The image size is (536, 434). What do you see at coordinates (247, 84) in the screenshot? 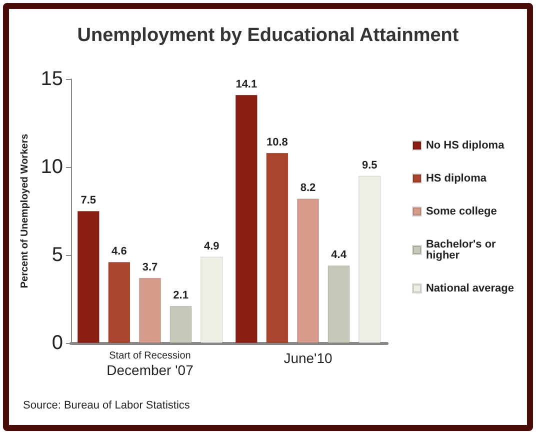
I see `data-label: 14.1` at bounding box center [247, 84].